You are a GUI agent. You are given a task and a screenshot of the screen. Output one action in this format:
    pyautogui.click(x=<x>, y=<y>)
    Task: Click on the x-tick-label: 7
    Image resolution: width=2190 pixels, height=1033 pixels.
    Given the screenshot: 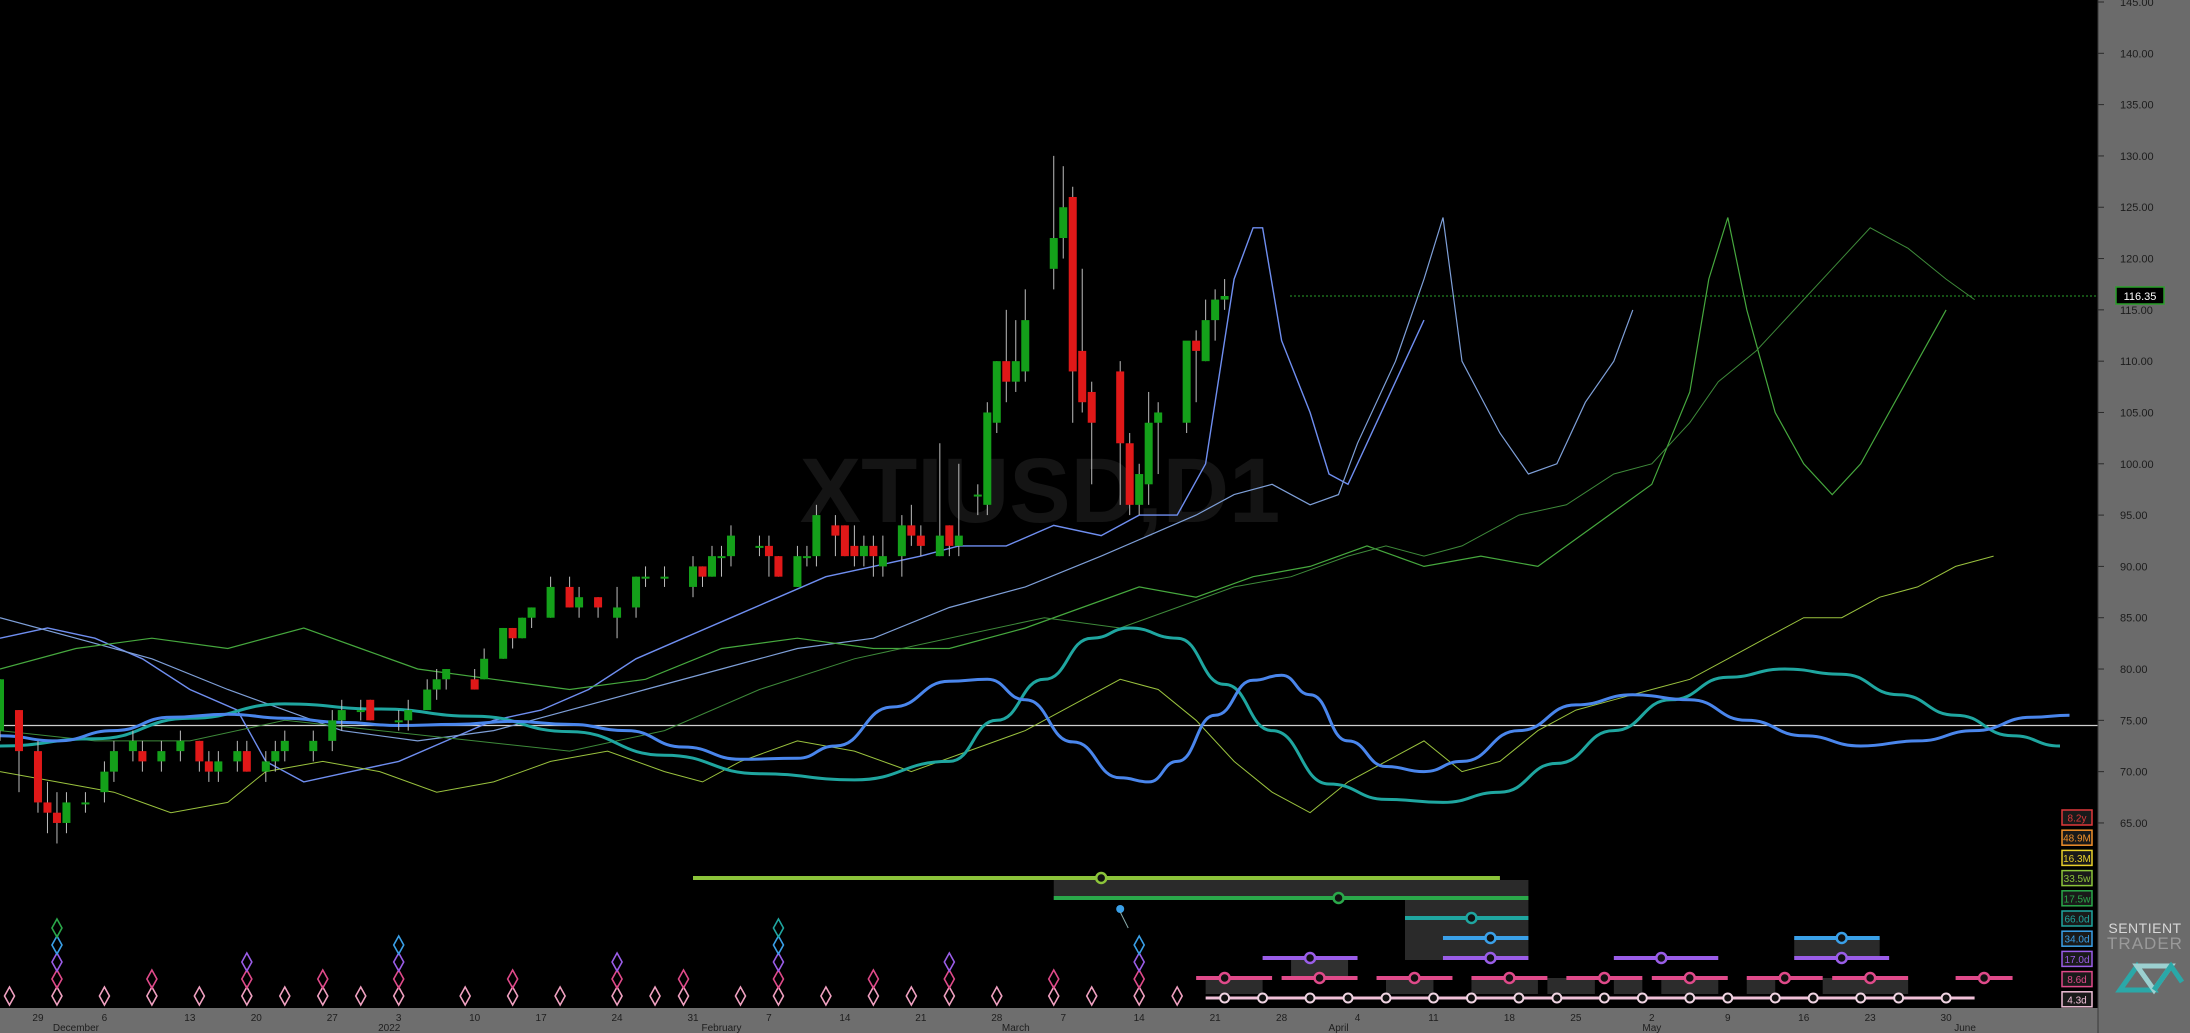 What is the action you would take?
    pyautogui.click(x=1063, y=1018)
    